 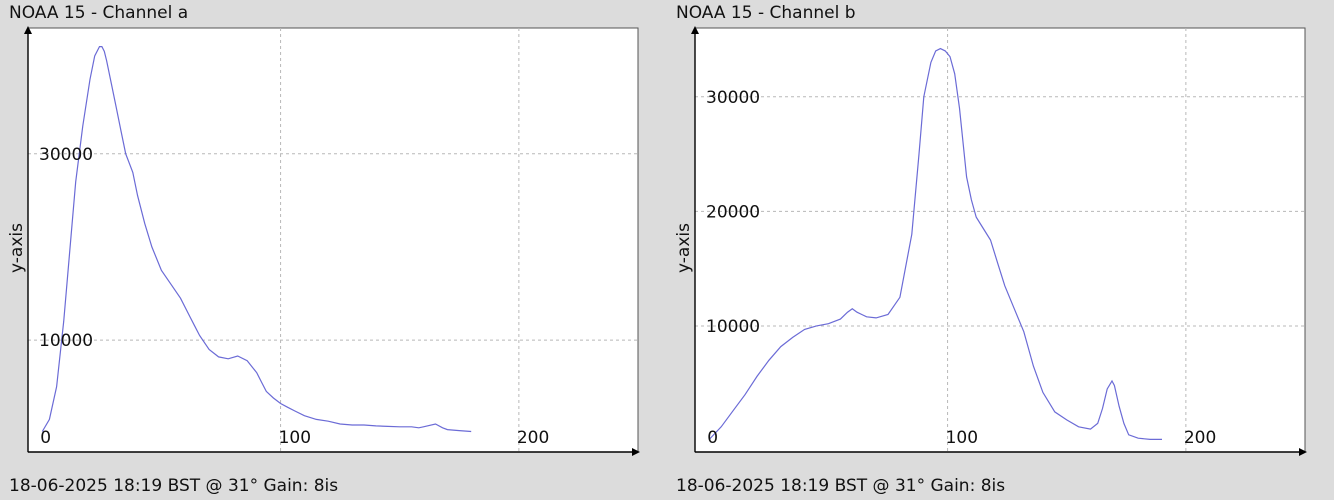 What do you see at coordinates (733, 212) in the screenshot?
I see `y-tick-label: 20000` at bounding box center [733, 212].